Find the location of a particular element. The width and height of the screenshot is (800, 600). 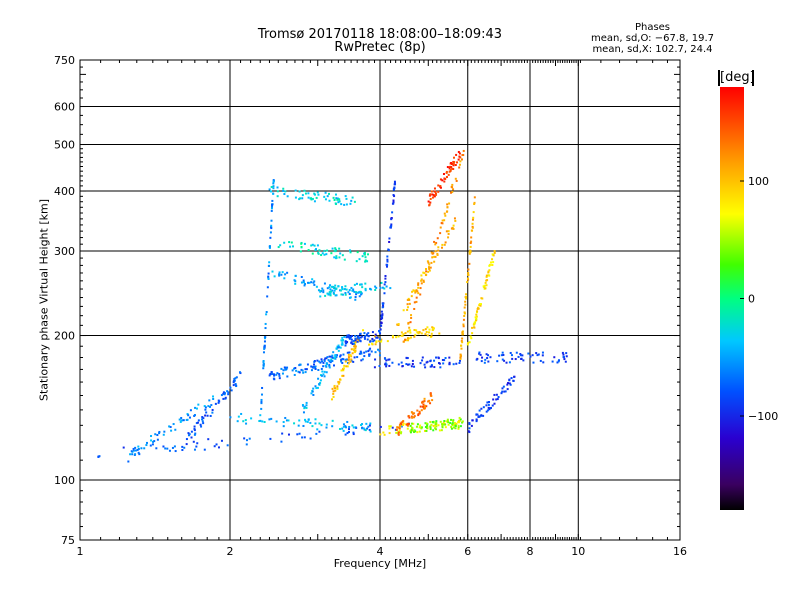

phase-heading: Phases is located at coordinates (652, 27).